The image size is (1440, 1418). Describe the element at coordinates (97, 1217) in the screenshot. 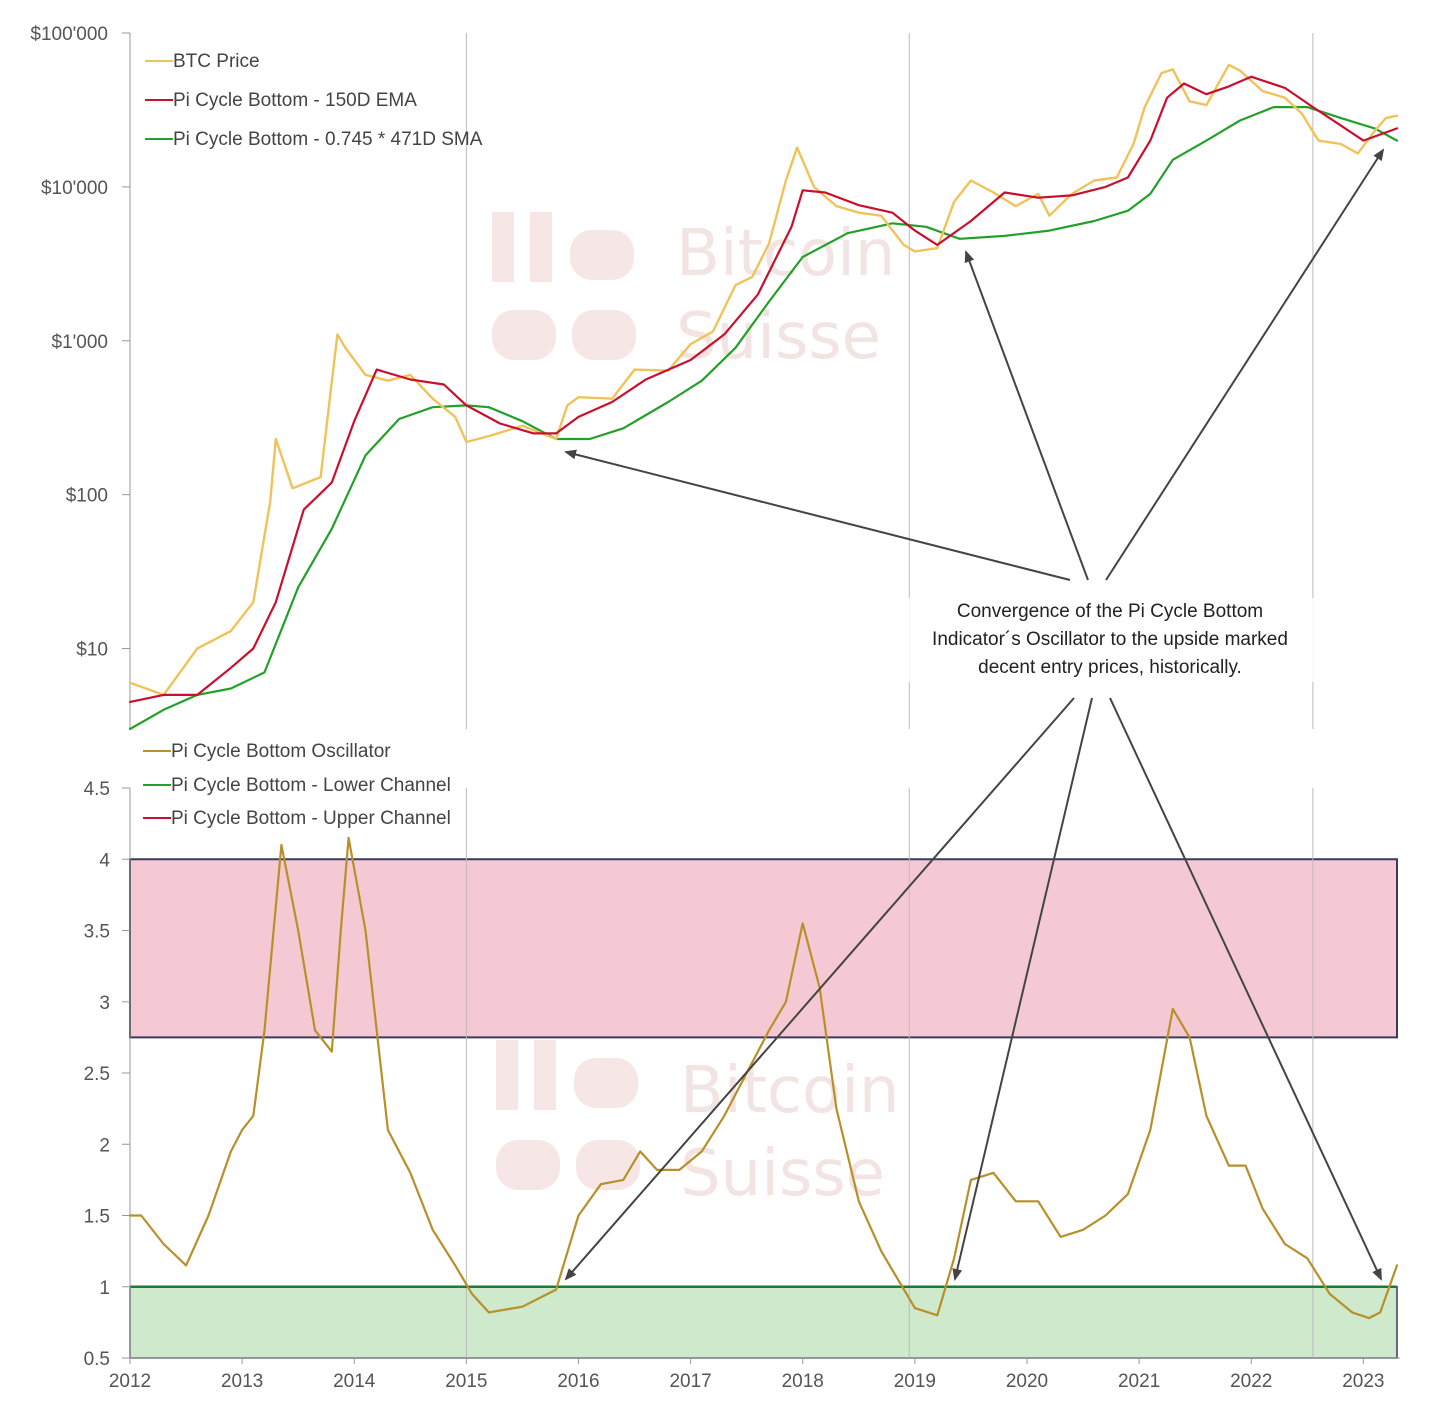

I see `bottom-ytick-label-2: 1.5` at that location.